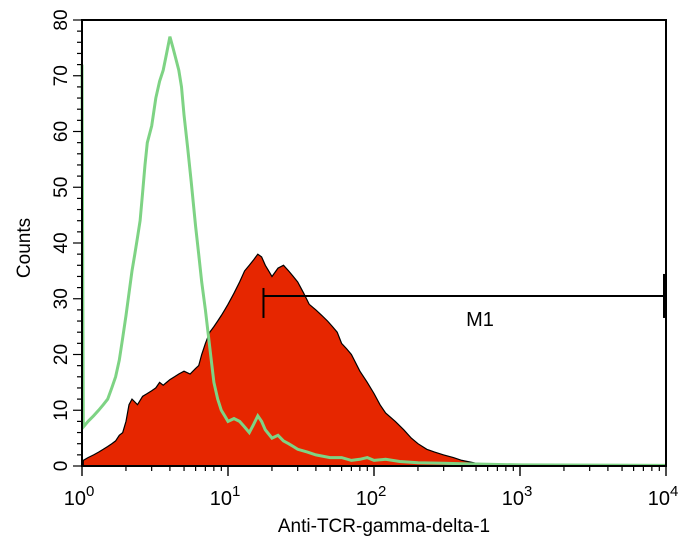  What do you see at coordinates (24, 248) in the screenshot?
I see `y-axis-label: Counts` at bounding box center [24, 248].